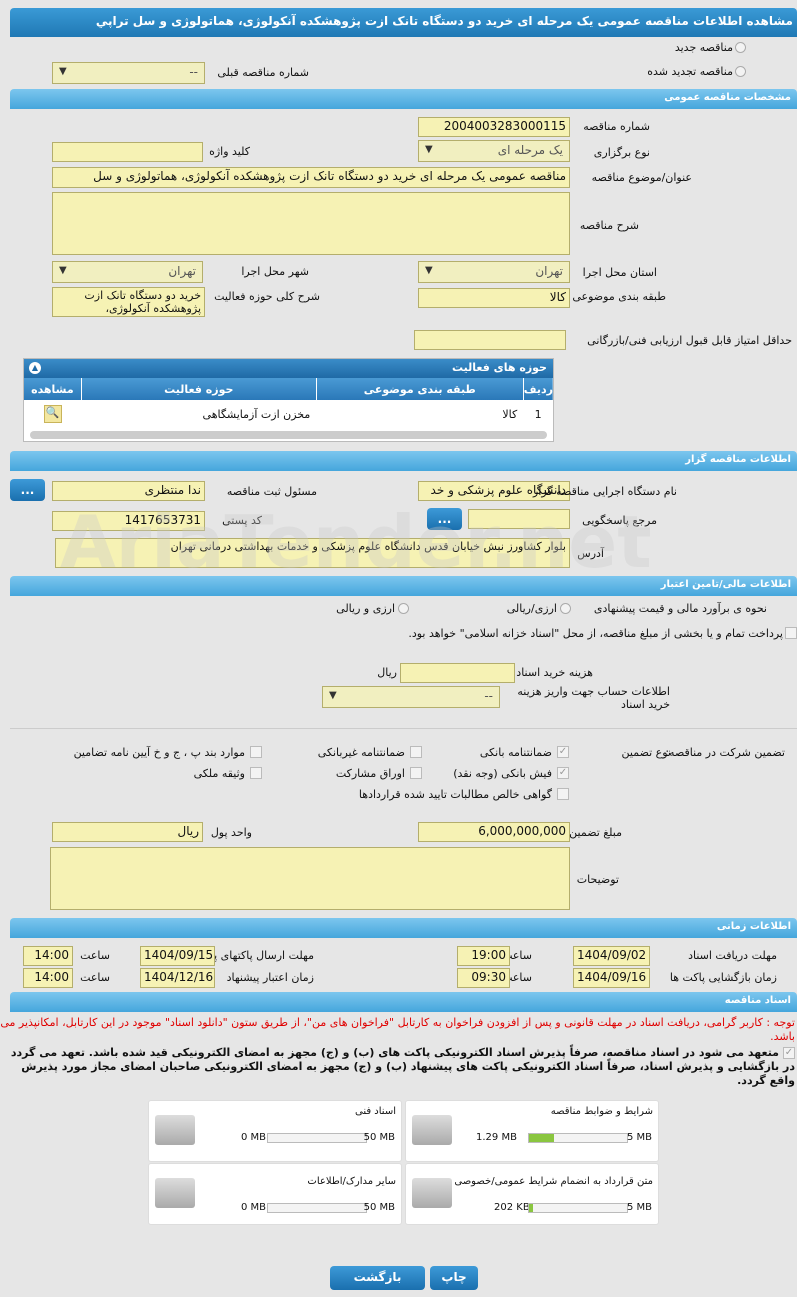  Describe the element at coordinates (127, 832) in the screenshot. I see `currency-field: ریال` at that location.